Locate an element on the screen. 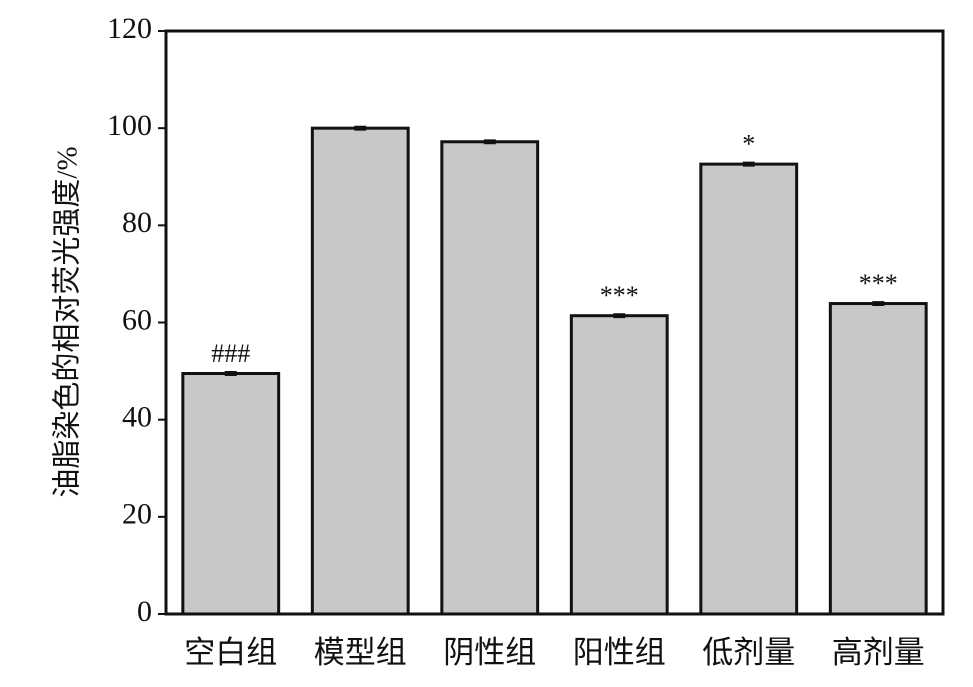  y-tick-label: 100 is located at coordinates (129, 125).